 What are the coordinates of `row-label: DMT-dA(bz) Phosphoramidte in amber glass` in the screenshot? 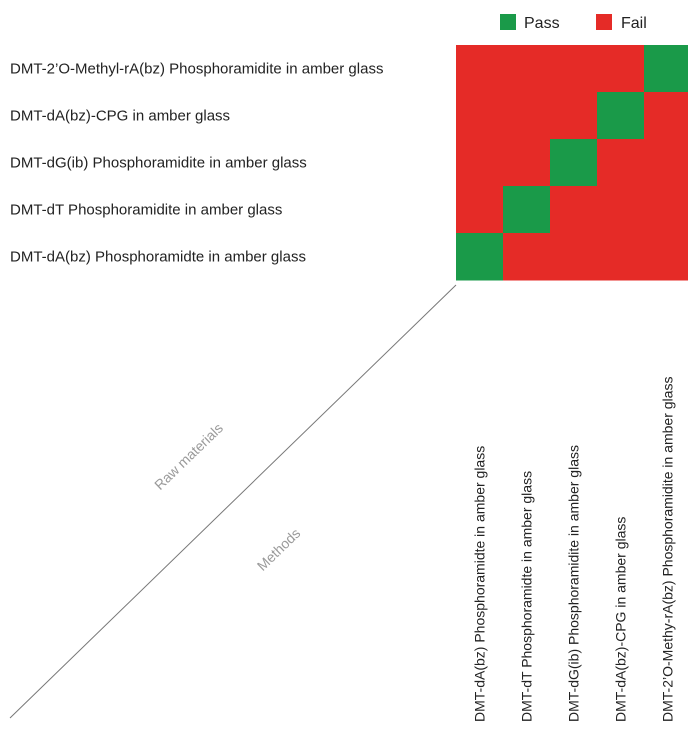 It's located at (158, 257).